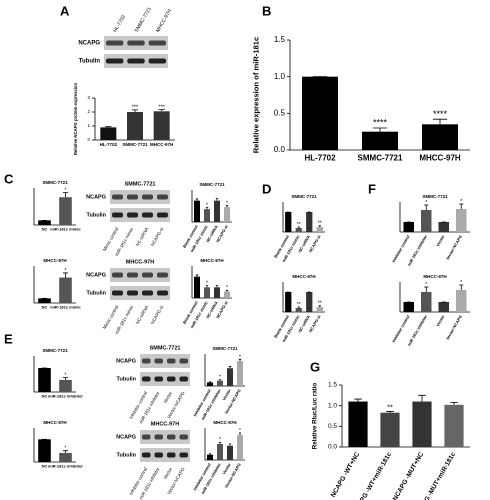 This screenshot has height=500, width=490. Describe the element at coordinates (157, 237) in the screenshot. I see `blot-lane-label: NCAPG-si` at that location.